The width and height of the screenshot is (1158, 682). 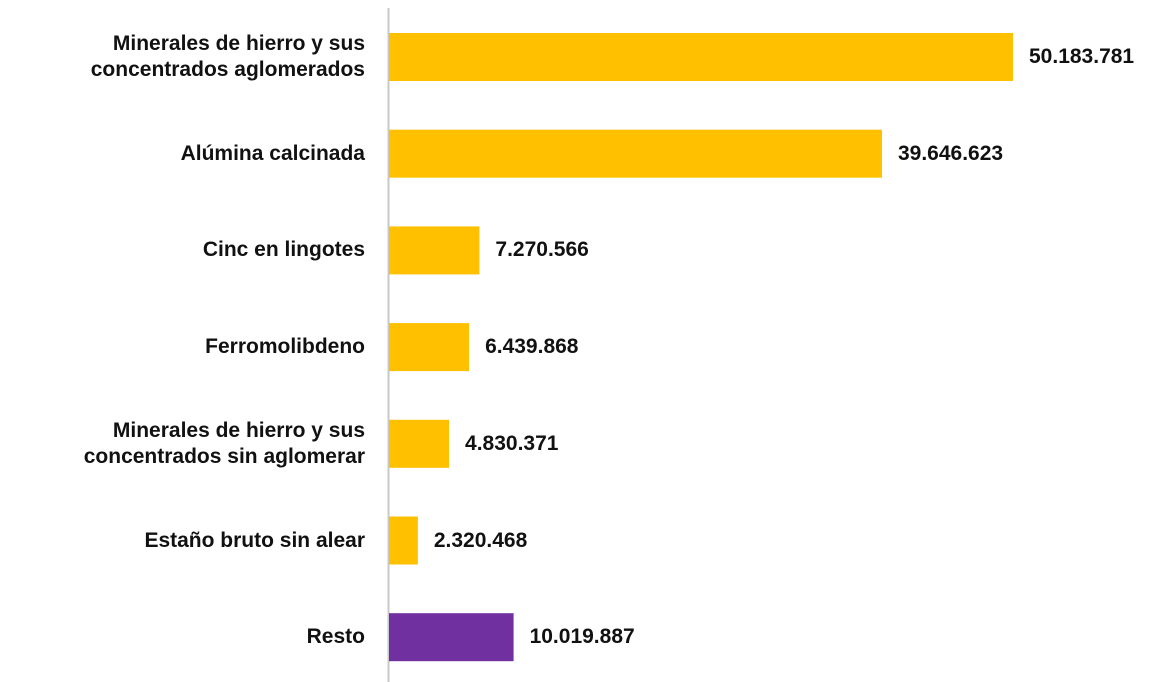 What do you see at coordinates (285, 347) in the screenshot?
I see `category-label: Ferromolibdeno` at bounding box center [285, 347].